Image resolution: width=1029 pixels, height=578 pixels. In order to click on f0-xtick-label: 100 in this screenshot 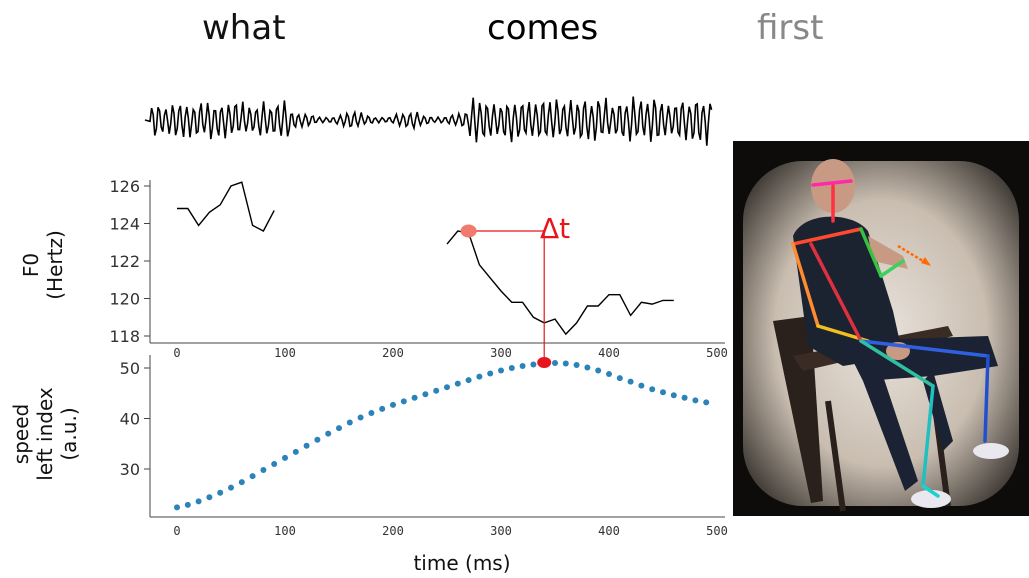, I will do `click(285, 353)`.